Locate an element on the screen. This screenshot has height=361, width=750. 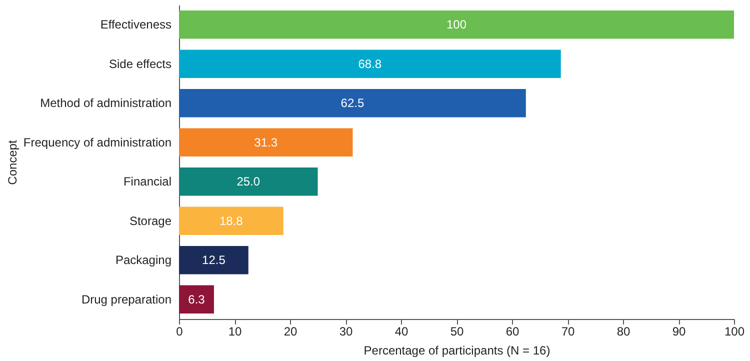
data-label: 68.8 is located at coordinates (370, 63).